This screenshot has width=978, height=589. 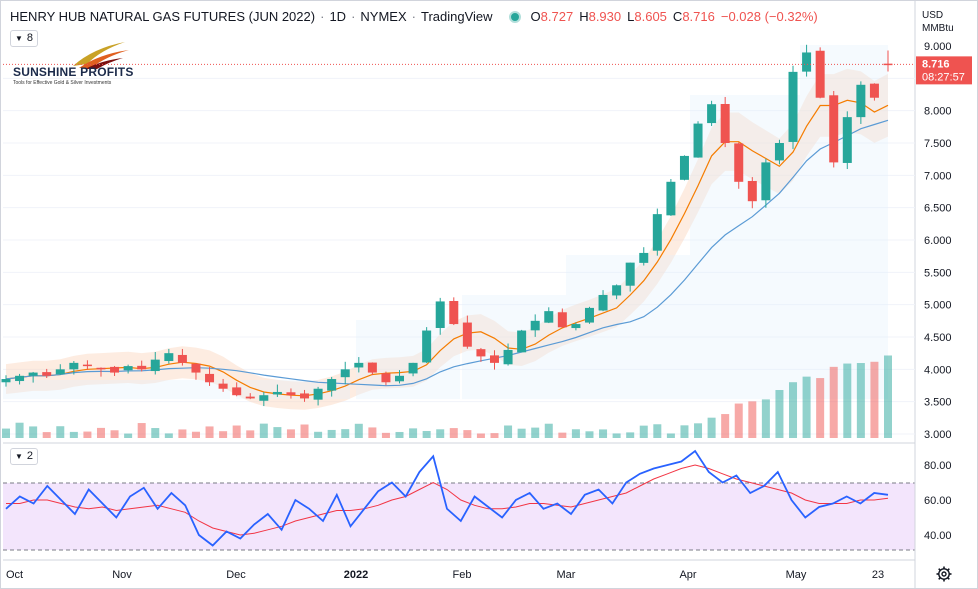 What do you see at coordinates (943, 77) in the screenshot?
I see `countdown-label: 08:27:57` at bounding box center [943, 77].